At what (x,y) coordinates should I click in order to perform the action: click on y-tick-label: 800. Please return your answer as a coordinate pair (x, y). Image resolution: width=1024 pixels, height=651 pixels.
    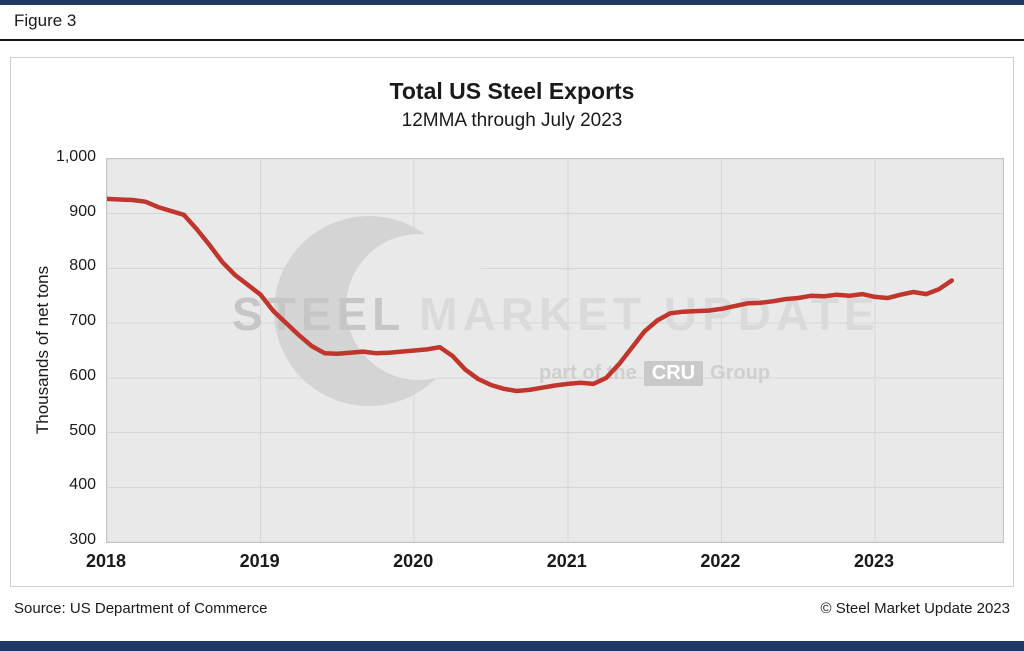
    Looking at the image, I should click on (82, 266).